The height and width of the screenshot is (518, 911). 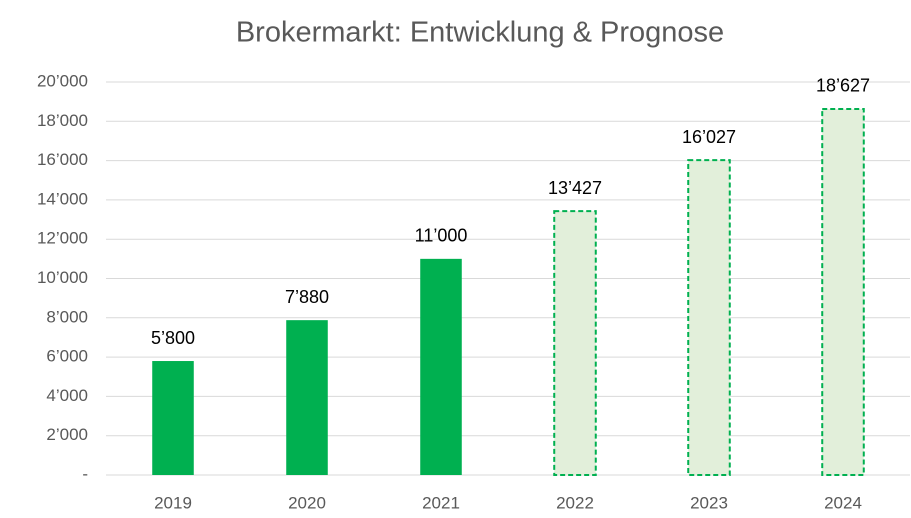 I want to click on x-tick-label: 2019, so click(x=173, y=502).